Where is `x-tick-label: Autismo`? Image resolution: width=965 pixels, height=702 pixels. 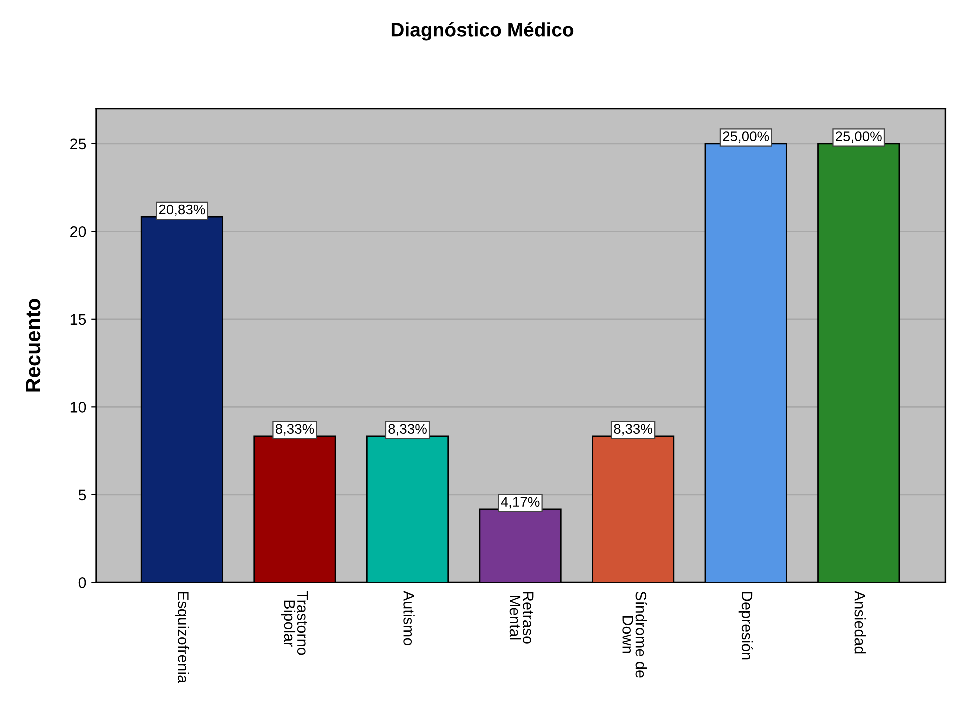 x-tick-label: Autismo is located at coordinates (409, 618).